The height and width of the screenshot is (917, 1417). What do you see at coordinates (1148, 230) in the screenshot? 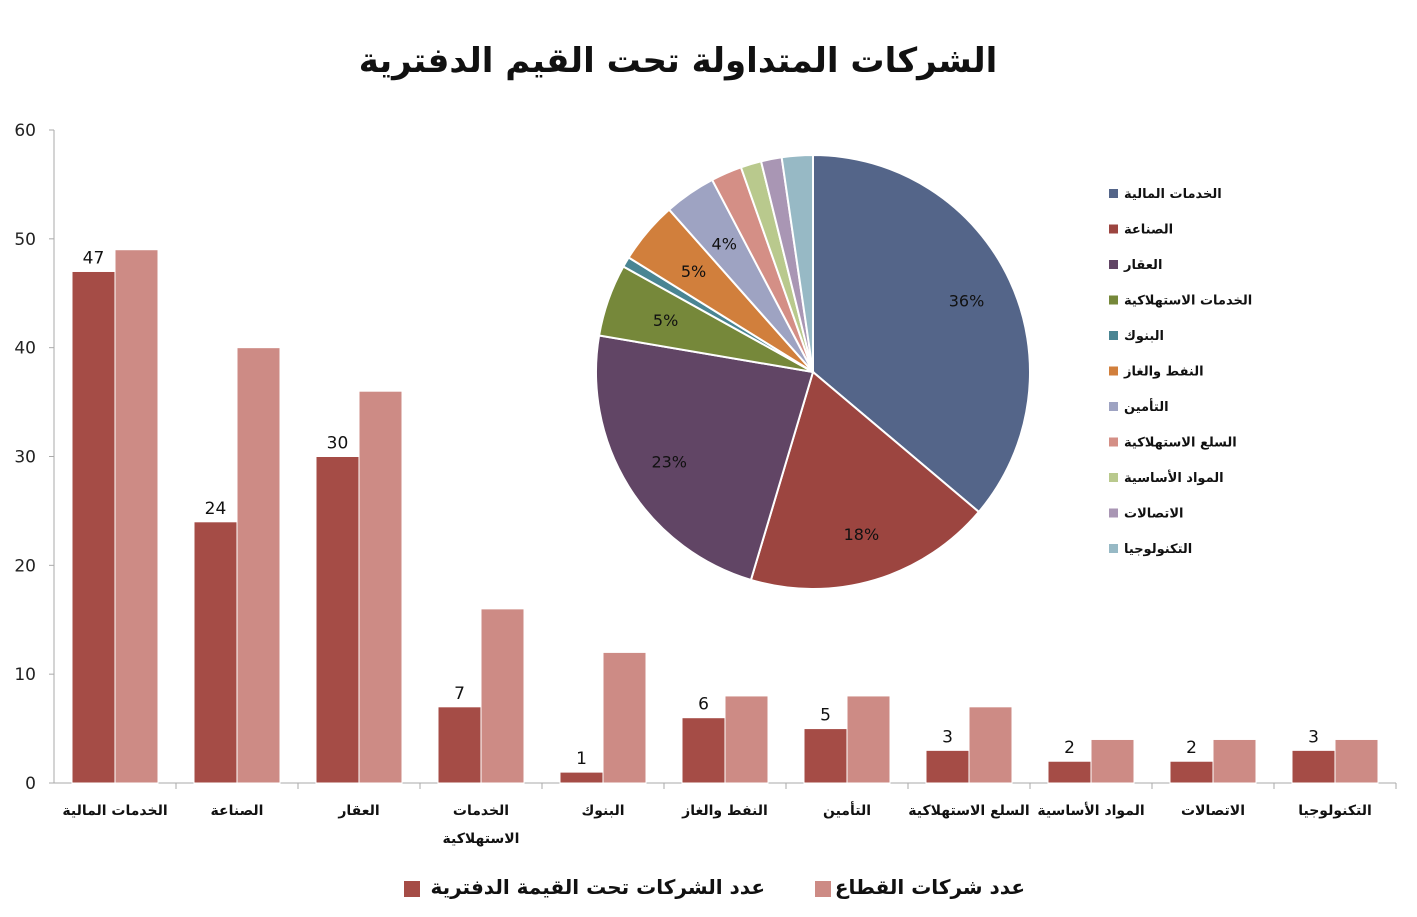
I see `pie-legend-label: الصناعة` at bounding box center [1148, 230].